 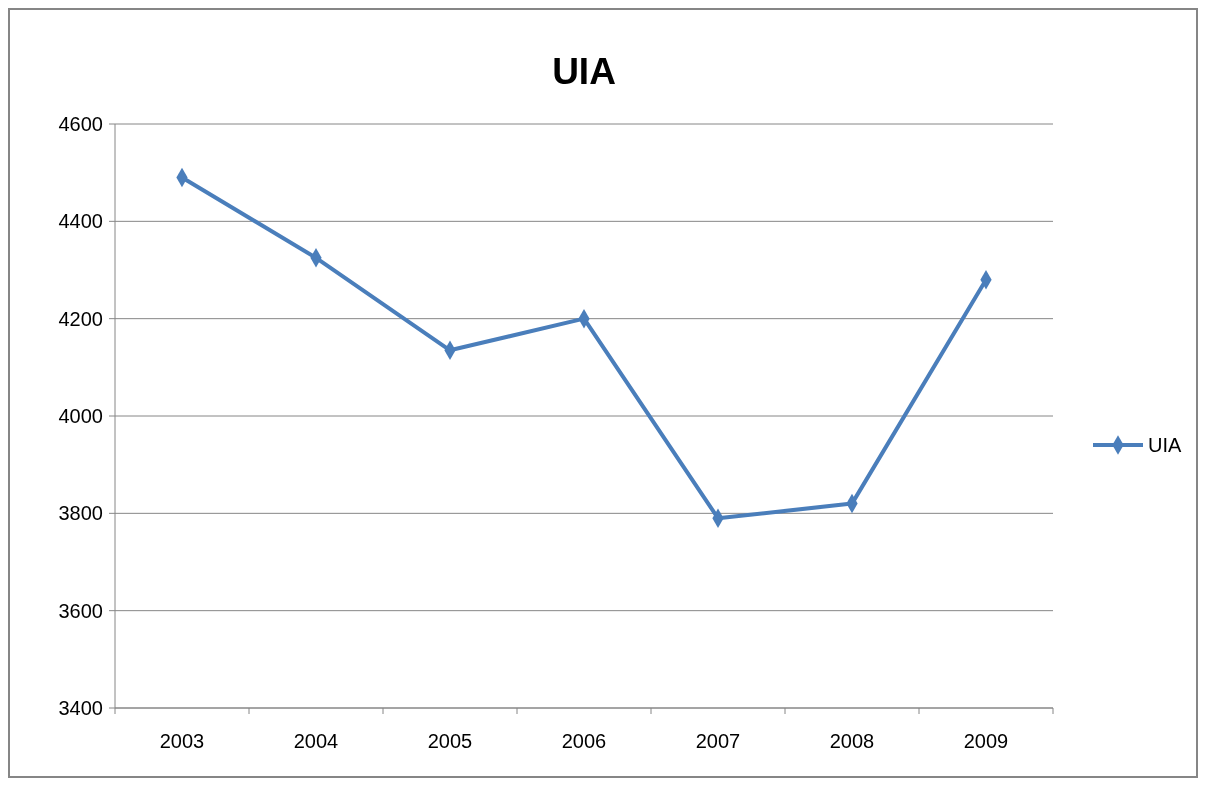 What do you see at coordinates (182, 741) in the screenshot?
I see `x-tick-label: 2003` at bounding box center [182, 741].